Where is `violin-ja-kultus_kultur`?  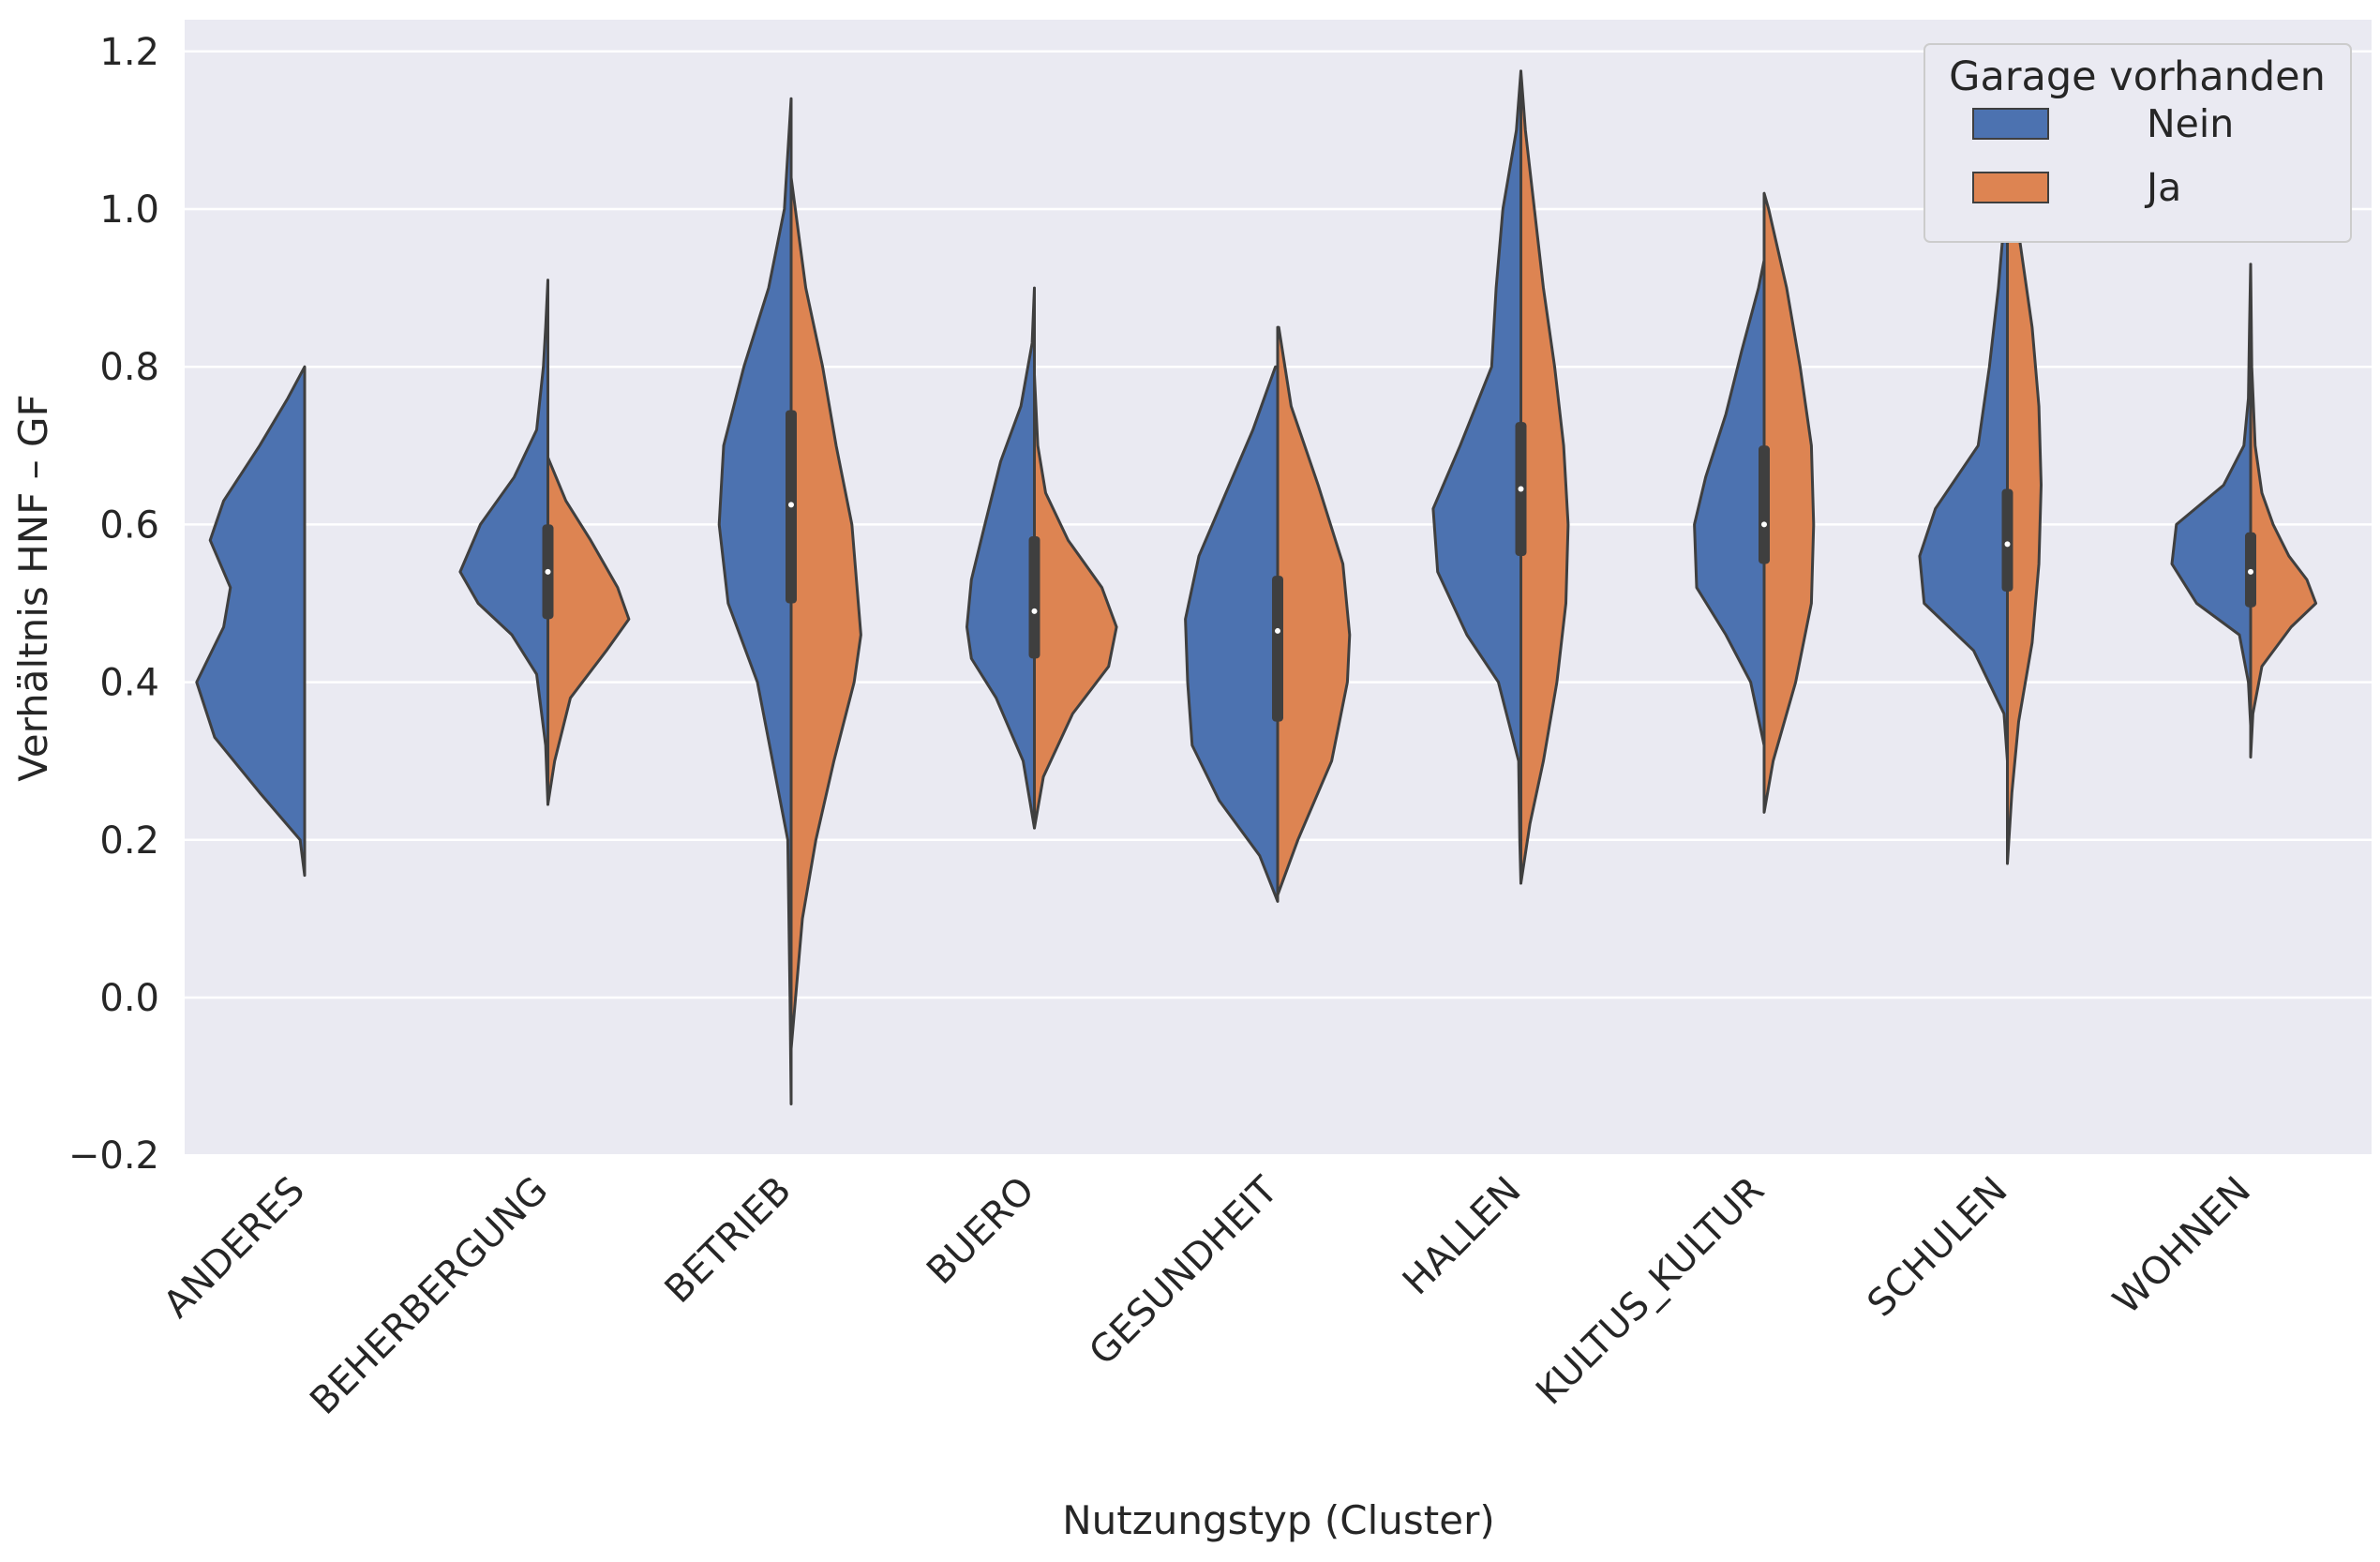
violin-ja-kultus_kultur is located at coordinates (1789, 502).